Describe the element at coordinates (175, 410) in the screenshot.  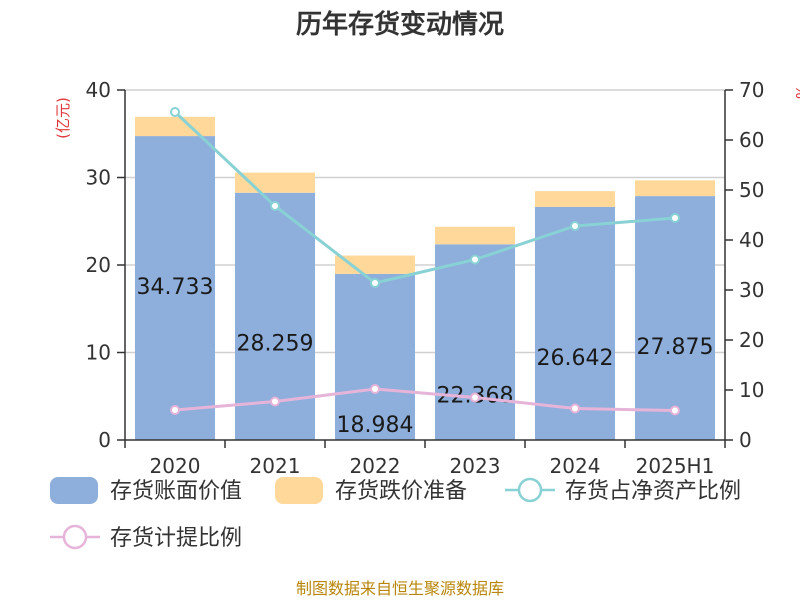
I see `line-point-3-2020` at that location.